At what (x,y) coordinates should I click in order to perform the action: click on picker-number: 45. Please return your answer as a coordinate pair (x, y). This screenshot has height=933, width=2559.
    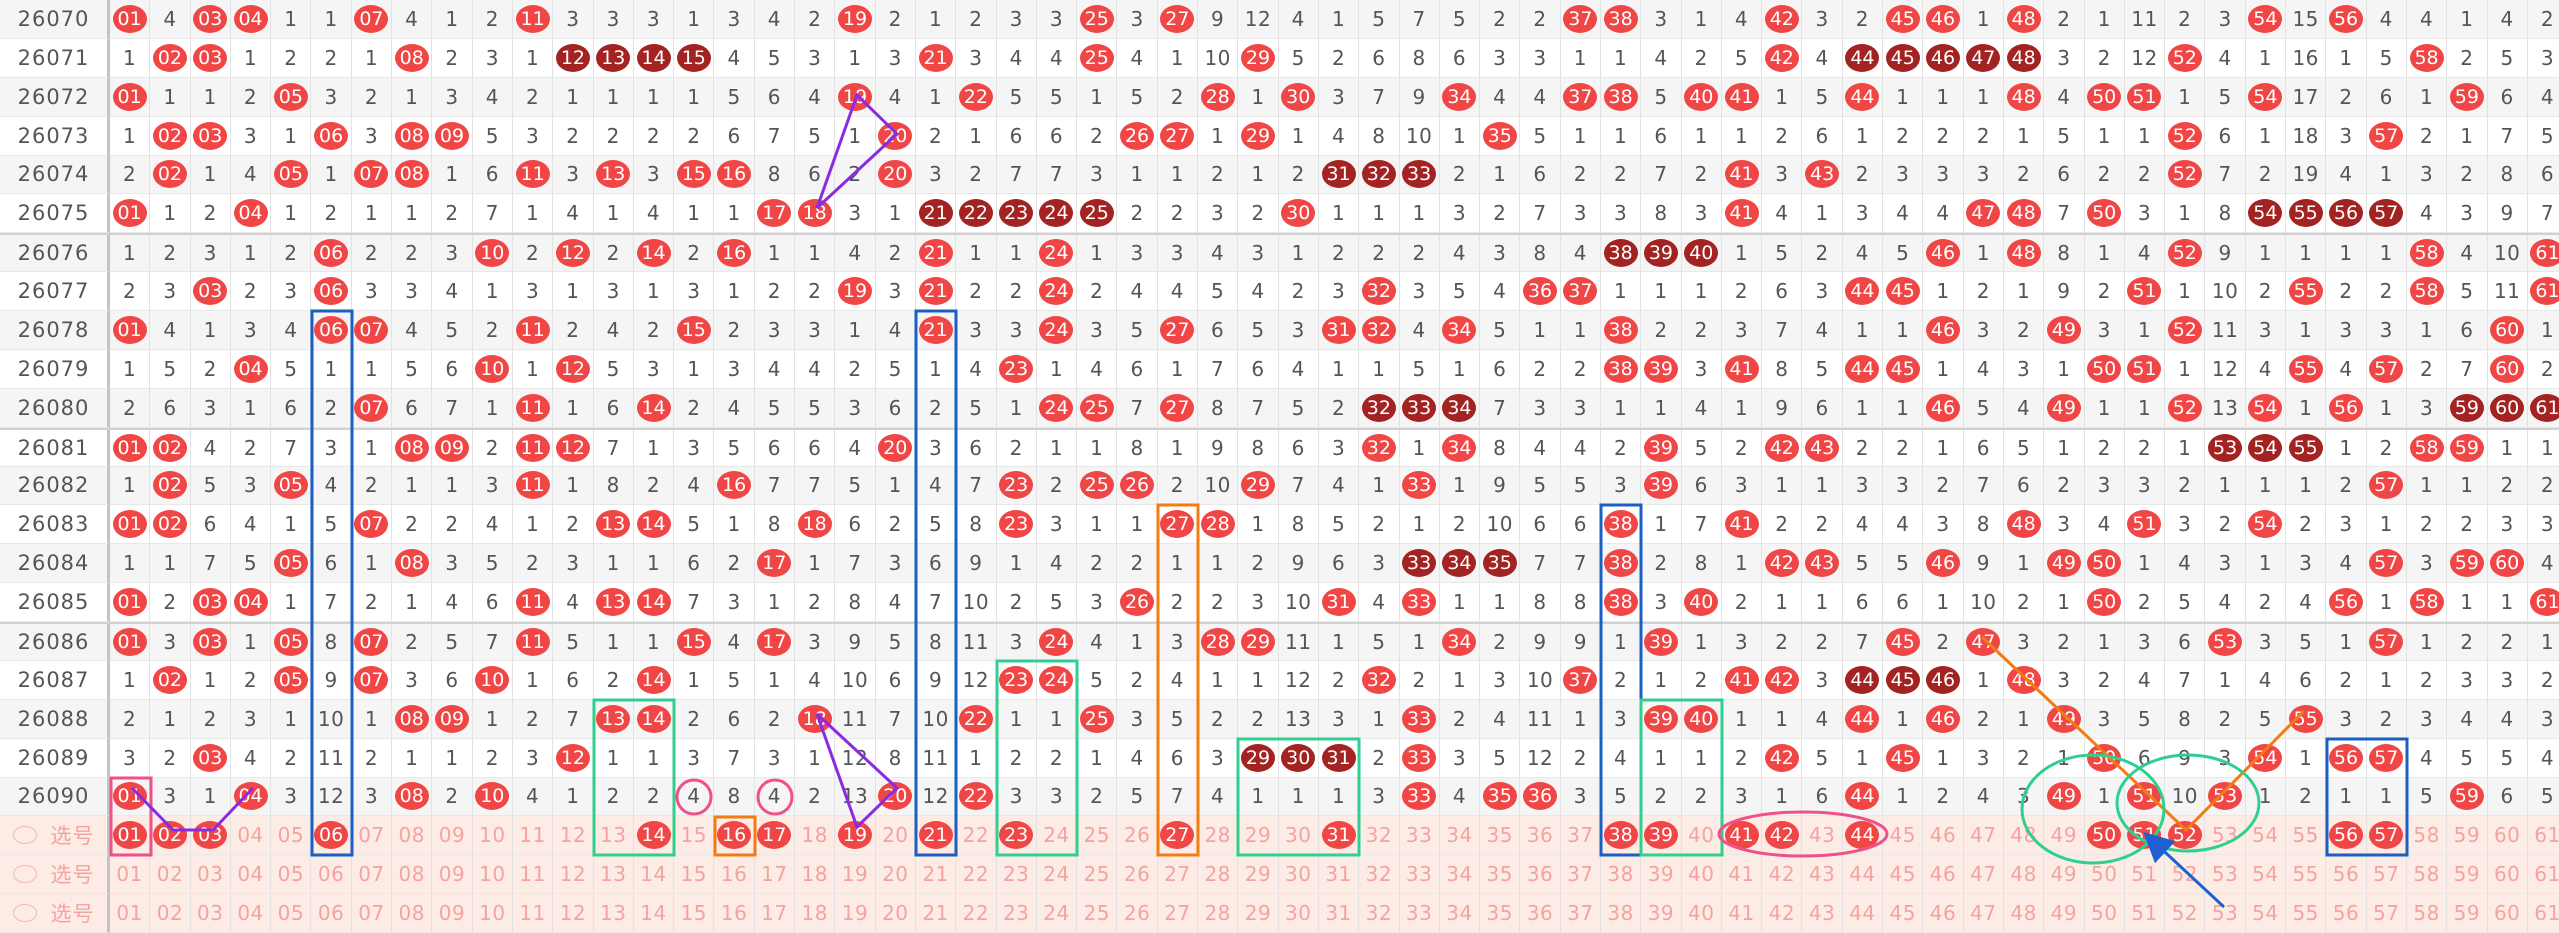
    Looking at the image, I should click on (1902, 874).